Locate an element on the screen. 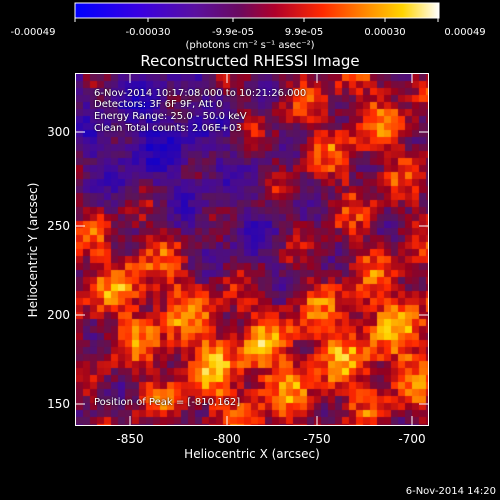 The image size is (500, 500). colorbar-gradient is located at coordinates (257, 10).